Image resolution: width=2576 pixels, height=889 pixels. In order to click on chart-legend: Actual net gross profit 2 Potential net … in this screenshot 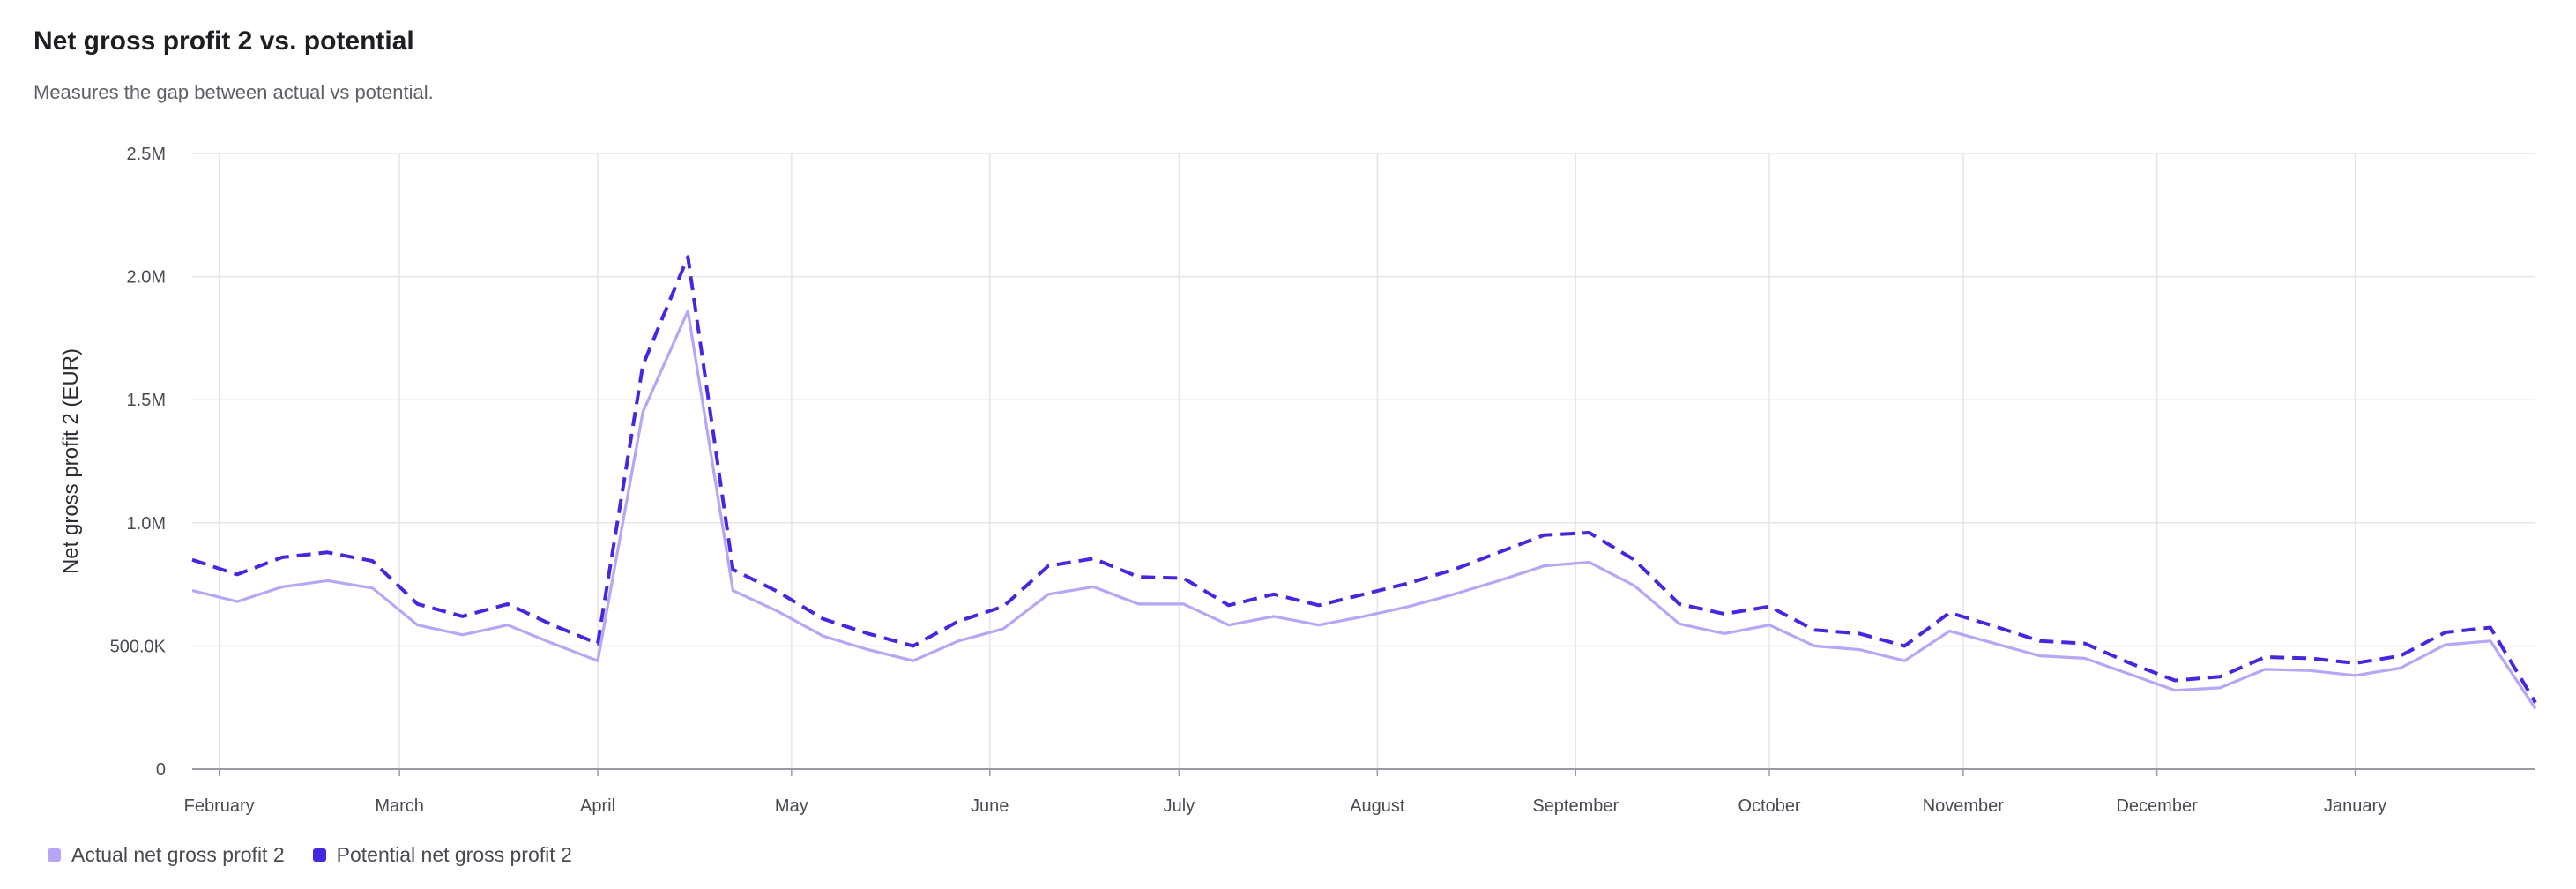, I will do `click(310, 855)`.